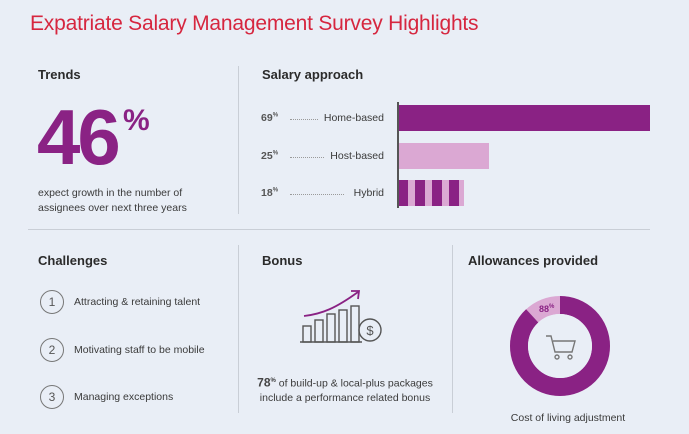 The image size is (689, 434). I want to click on trends-value: 46, so click(79, 137).